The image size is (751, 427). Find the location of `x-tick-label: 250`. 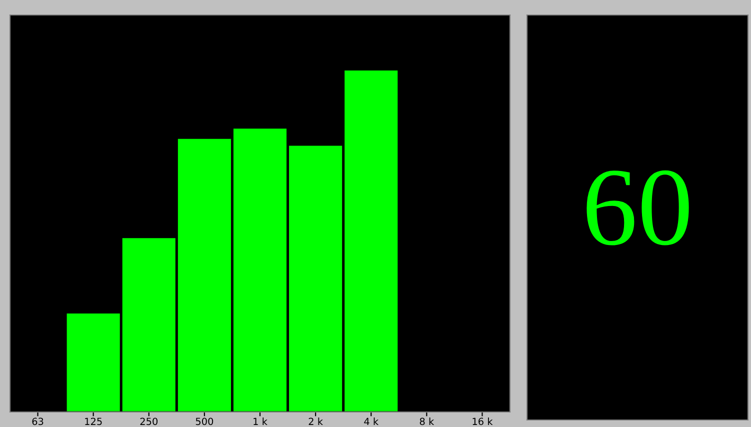

x-tick-label: 250 is located at coordinates (149, 422).